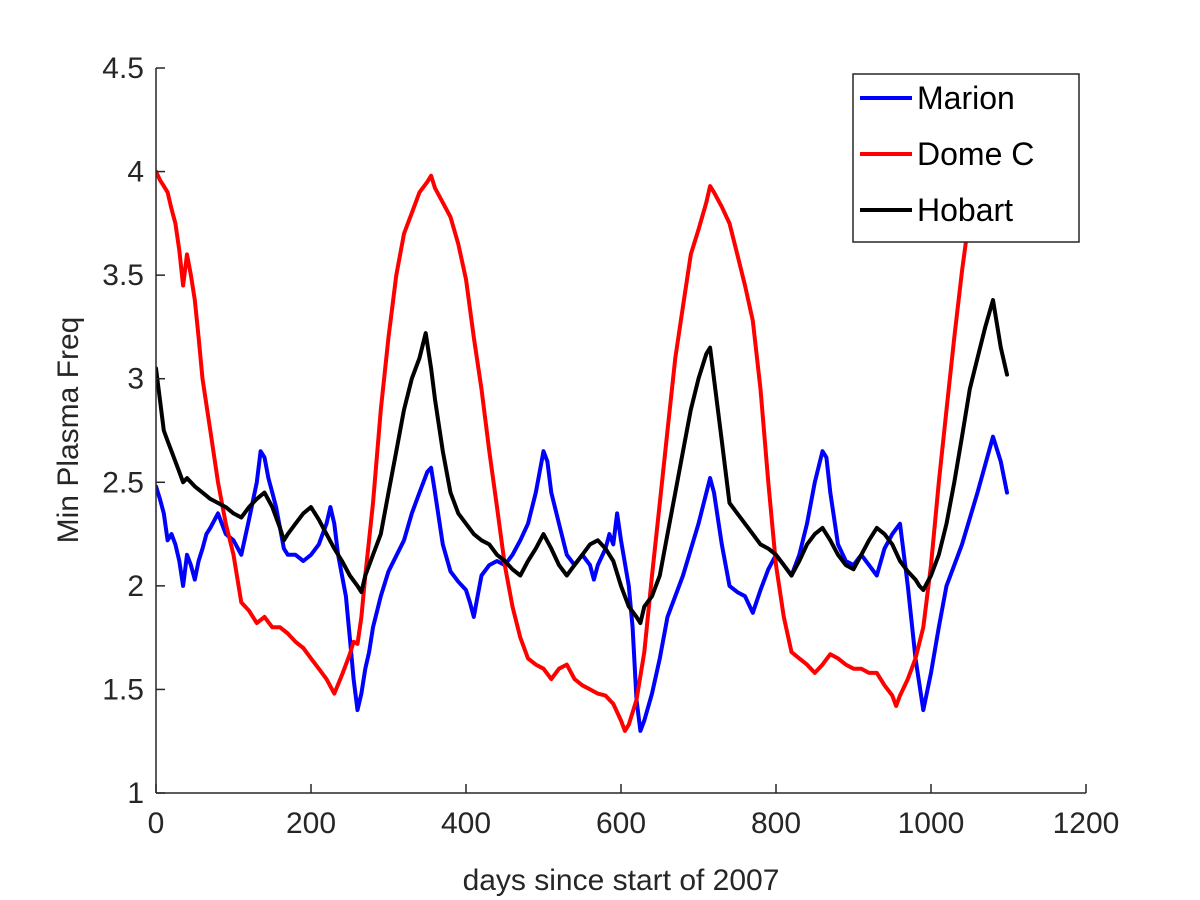 The width and height of the screenshot is (1200, 900). I want to click on legend: Marion Dome C Hobart, so click(966, 158).